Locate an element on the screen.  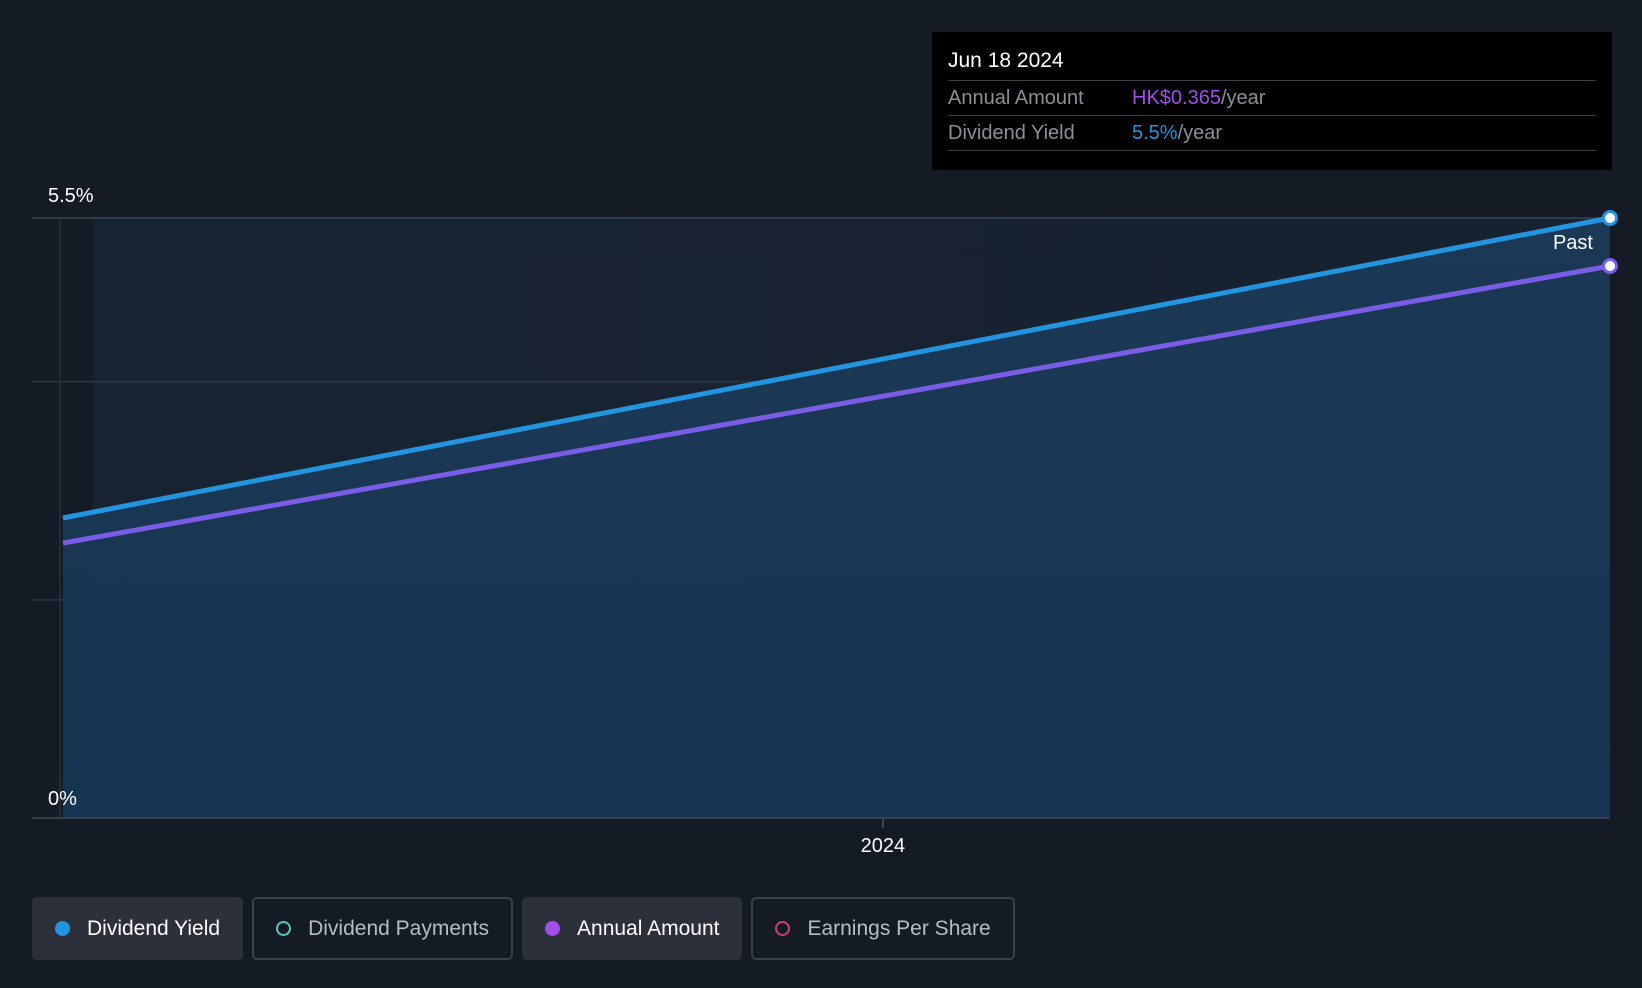
dividend-yield-endpoint is located at coordinates (1610, 218).